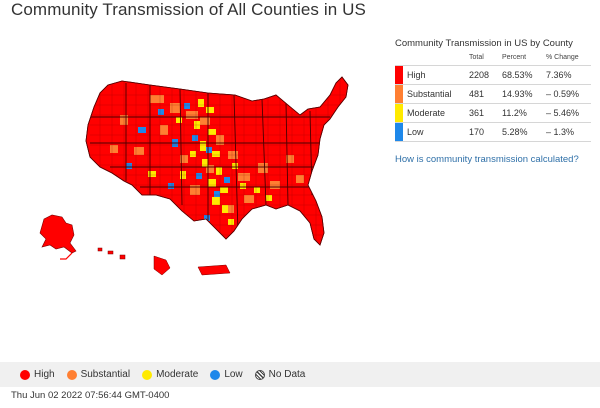 This screenshot has height=408, width=600. I want to click on level-label: Low, so click(437, 132).